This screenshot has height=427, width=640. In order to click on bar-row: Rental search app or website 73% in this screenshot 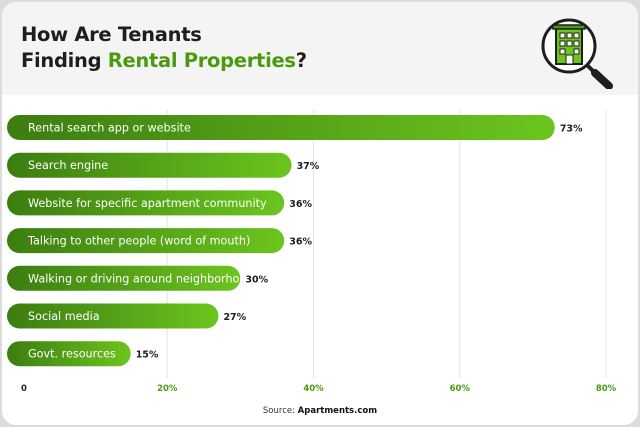, I will do `click(295, 127)`.